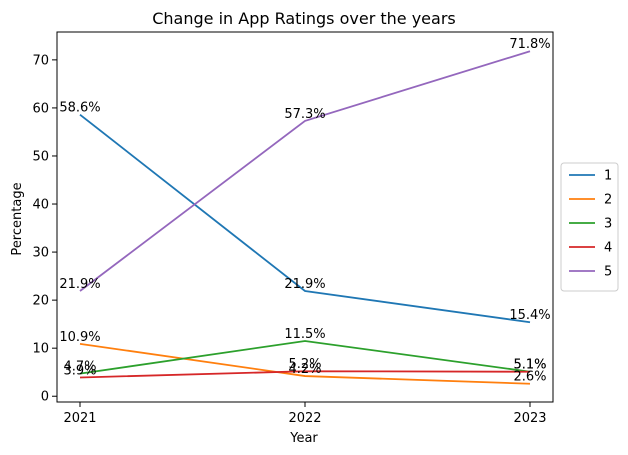  Describe the element at coordinates (40, 108) in the screenshot. I see `y-tick-label-60: 60` at that location.